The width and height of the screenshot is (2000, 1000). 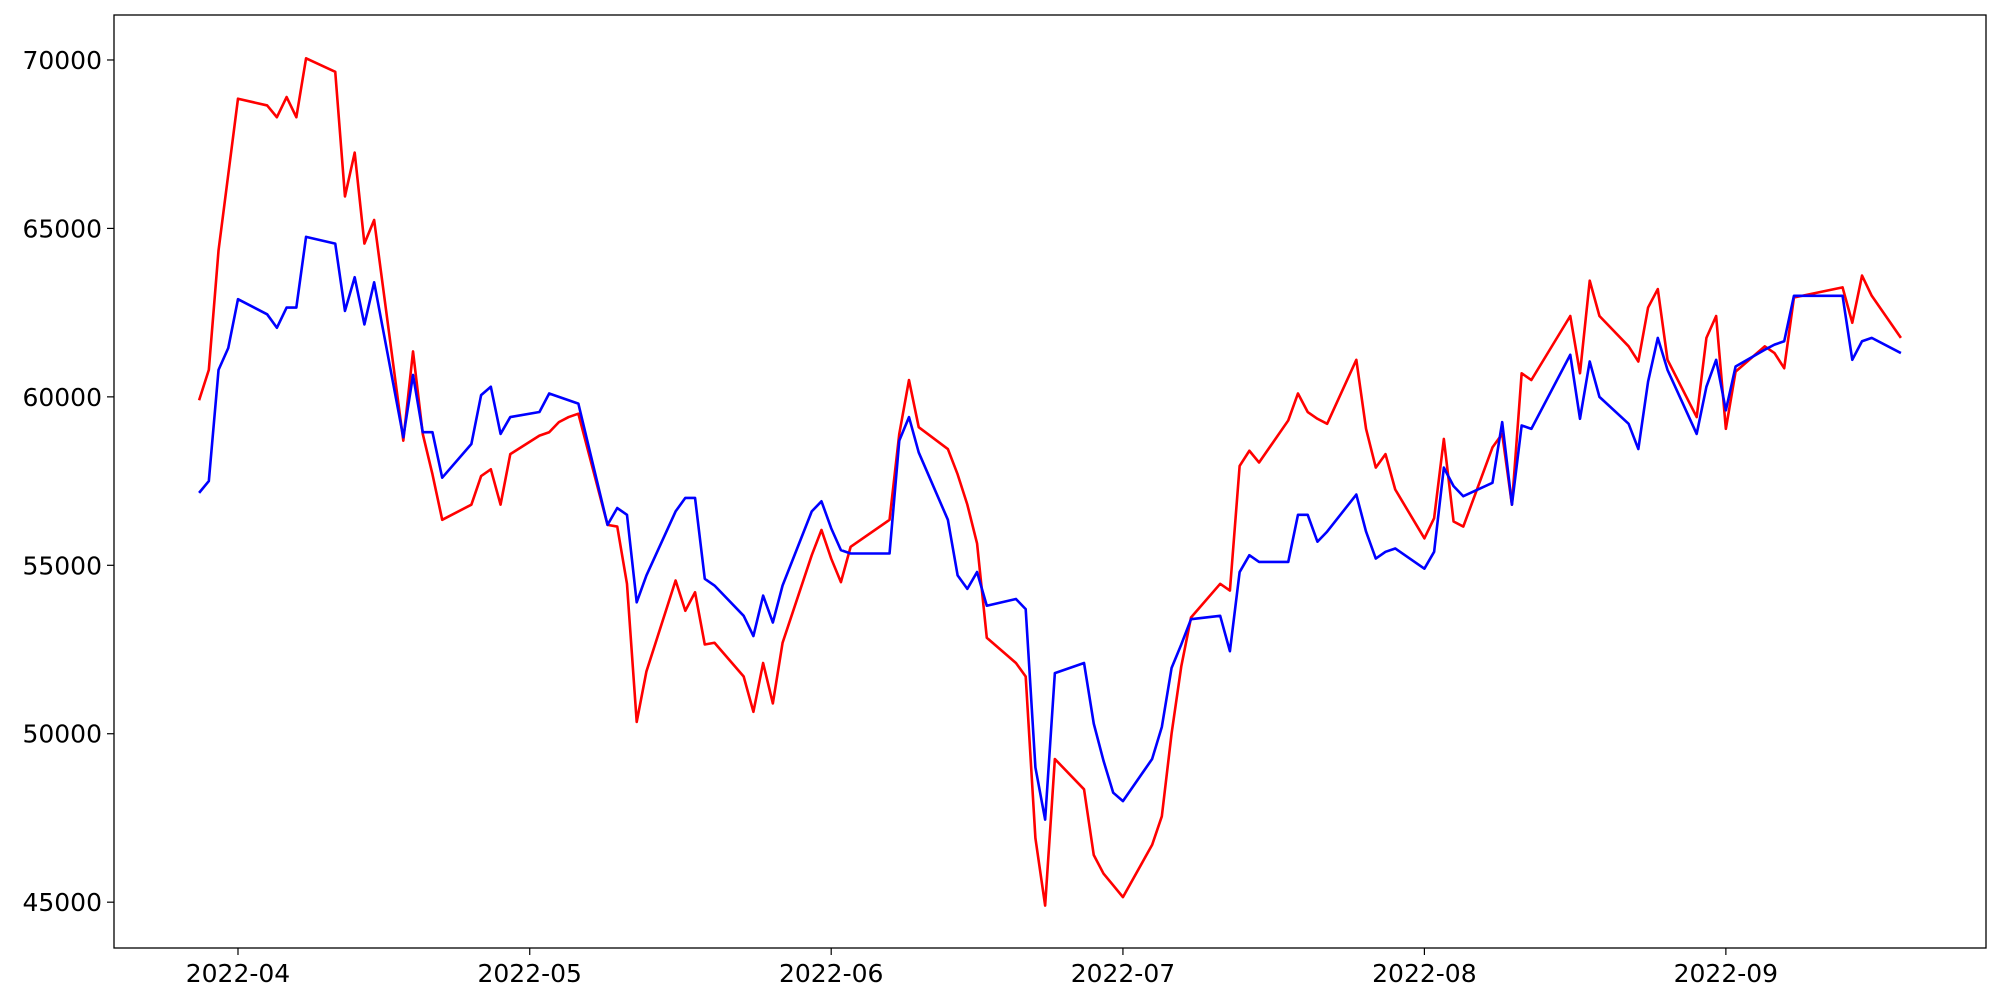 What do you see at coordinates (1726, 973) in the screenshot?
I see `x-tick-label: 2022-09` at bounding box center [1726, 973].